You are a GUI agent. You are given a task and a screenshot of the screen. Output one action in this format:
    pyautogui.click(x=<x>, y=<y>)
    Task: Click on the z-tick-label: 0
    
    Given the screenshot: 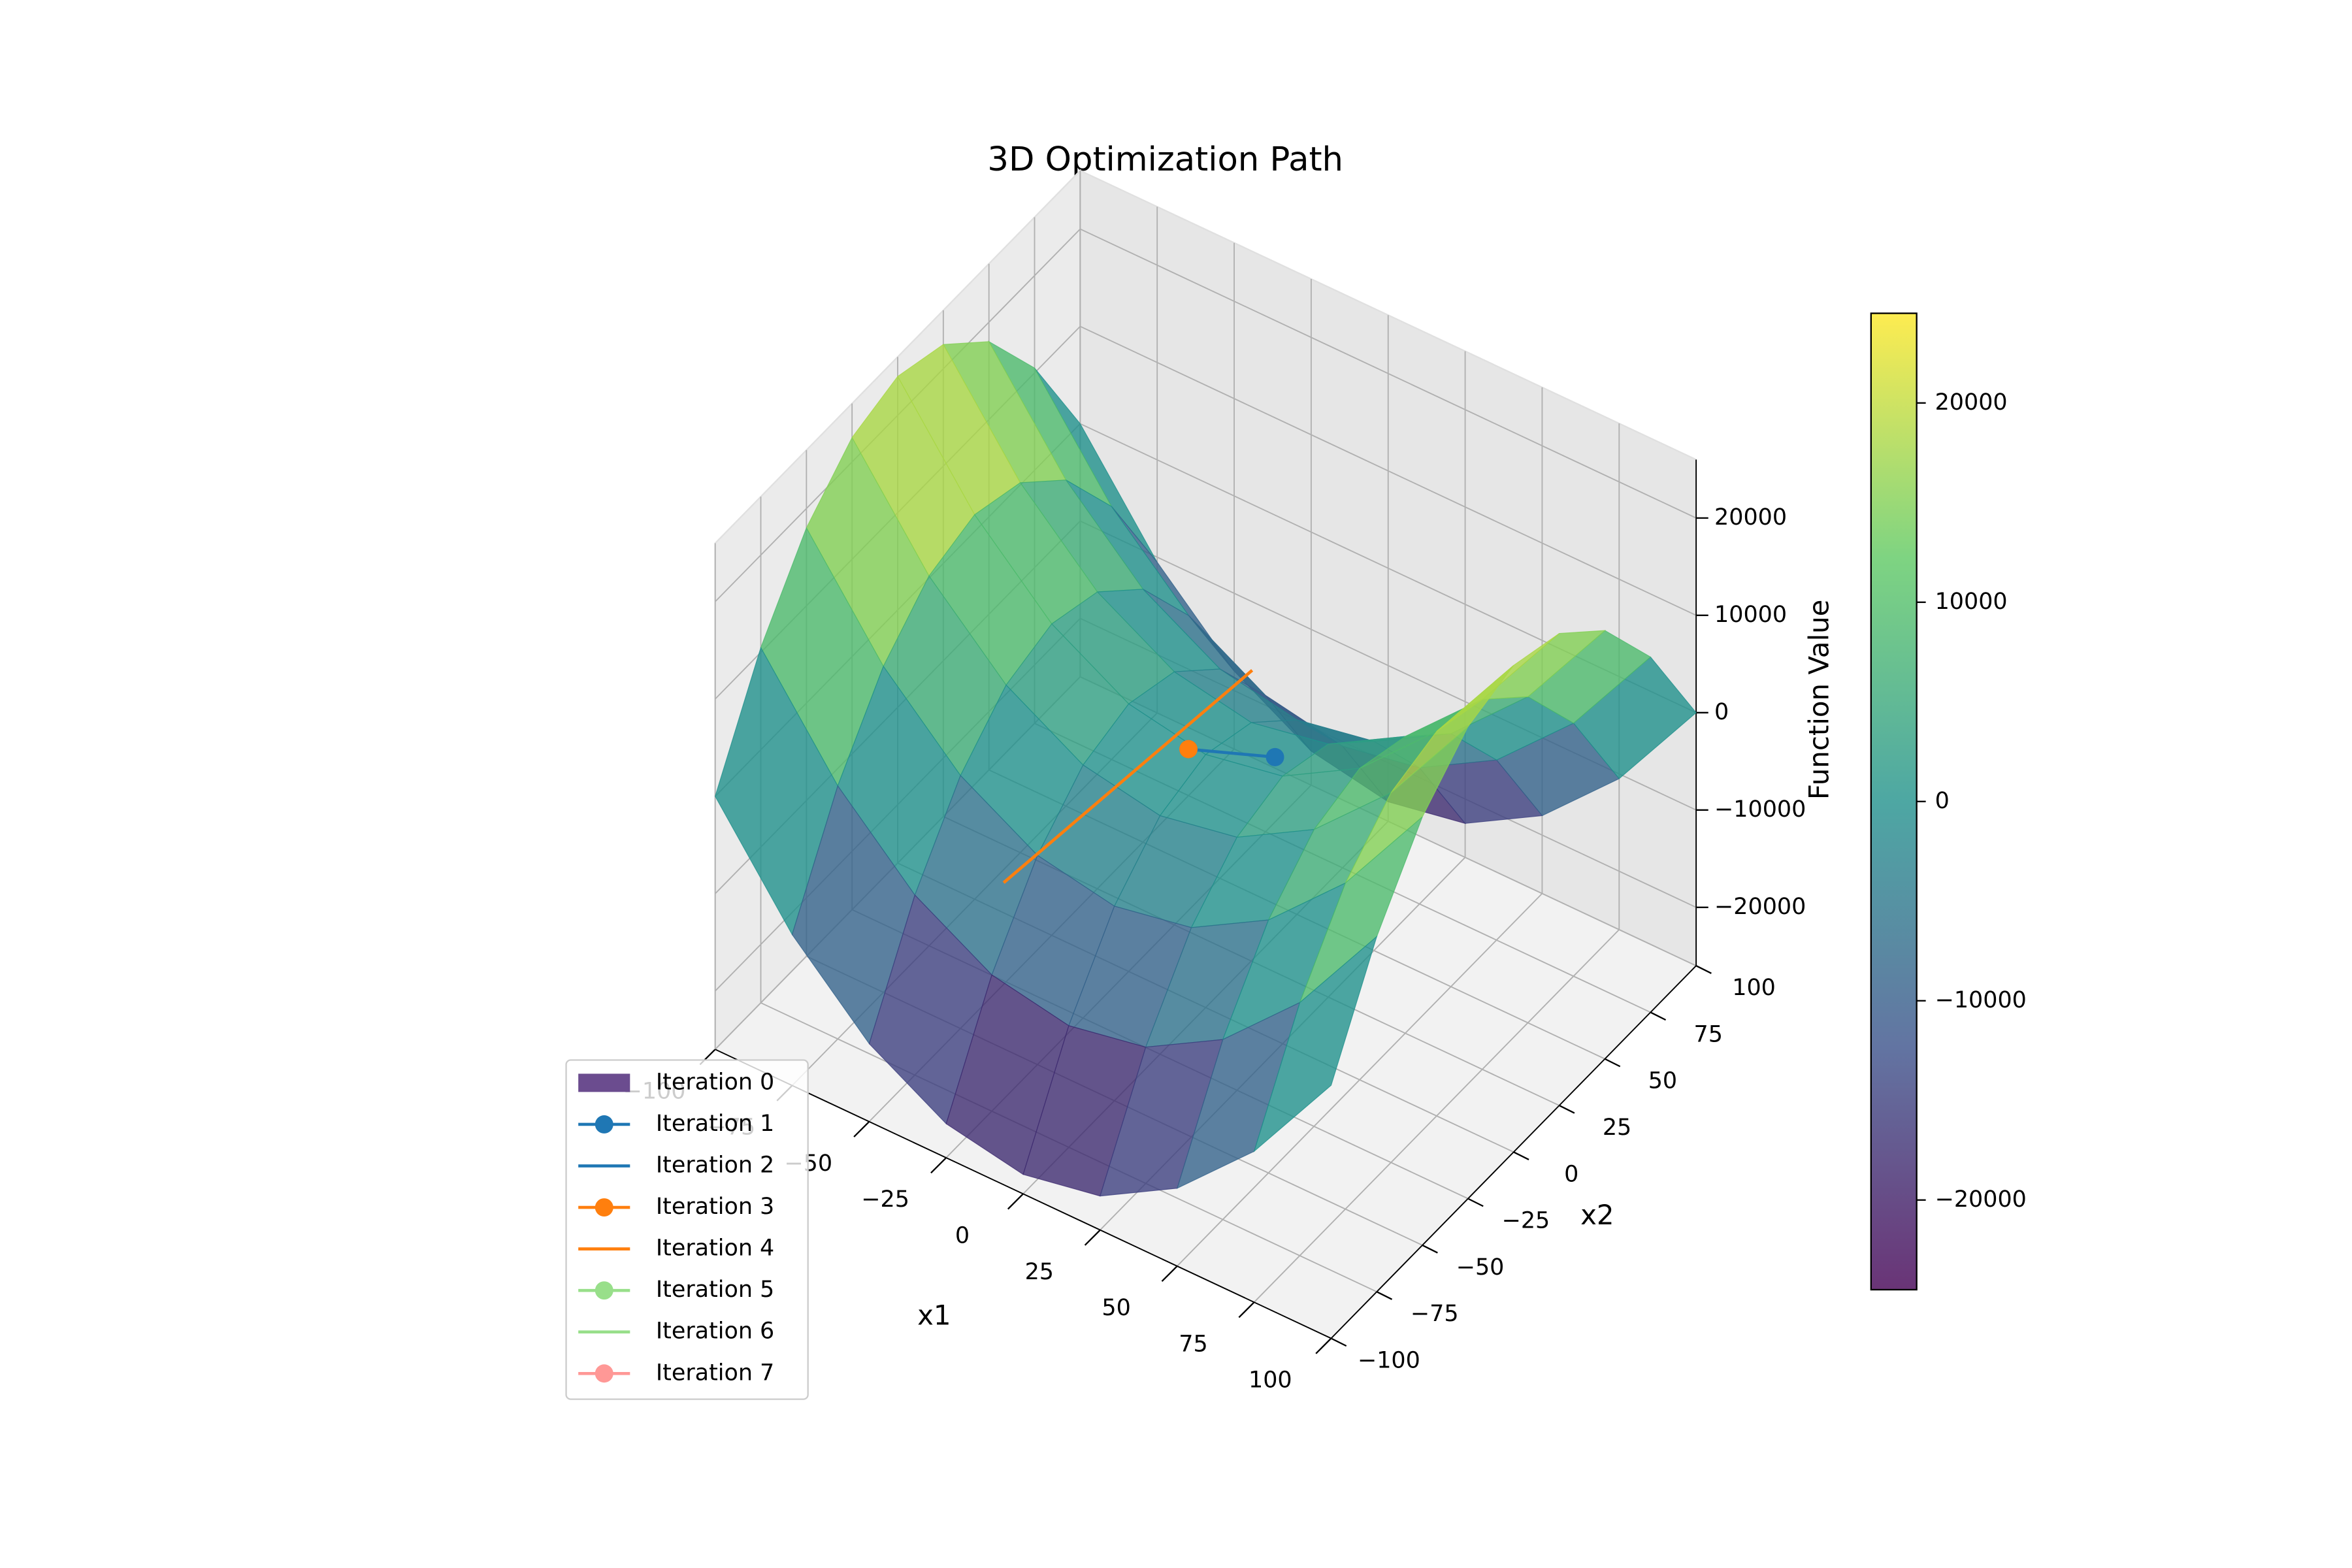 What is the action you would take?
    pyautogui.click(x=1721, y=712)
    